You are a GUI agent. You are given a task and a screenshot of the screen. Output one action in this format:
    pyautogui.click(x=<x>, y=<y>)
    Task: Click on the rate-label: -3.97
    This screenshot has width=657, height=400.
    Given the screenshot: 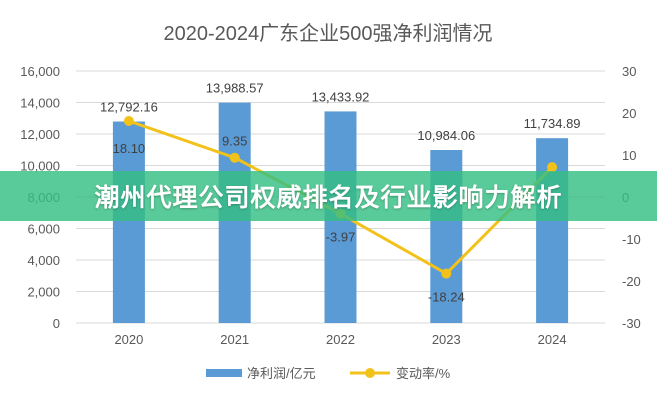 What is the action you would take?
    pyautogui.click(x=341, y=237)
    